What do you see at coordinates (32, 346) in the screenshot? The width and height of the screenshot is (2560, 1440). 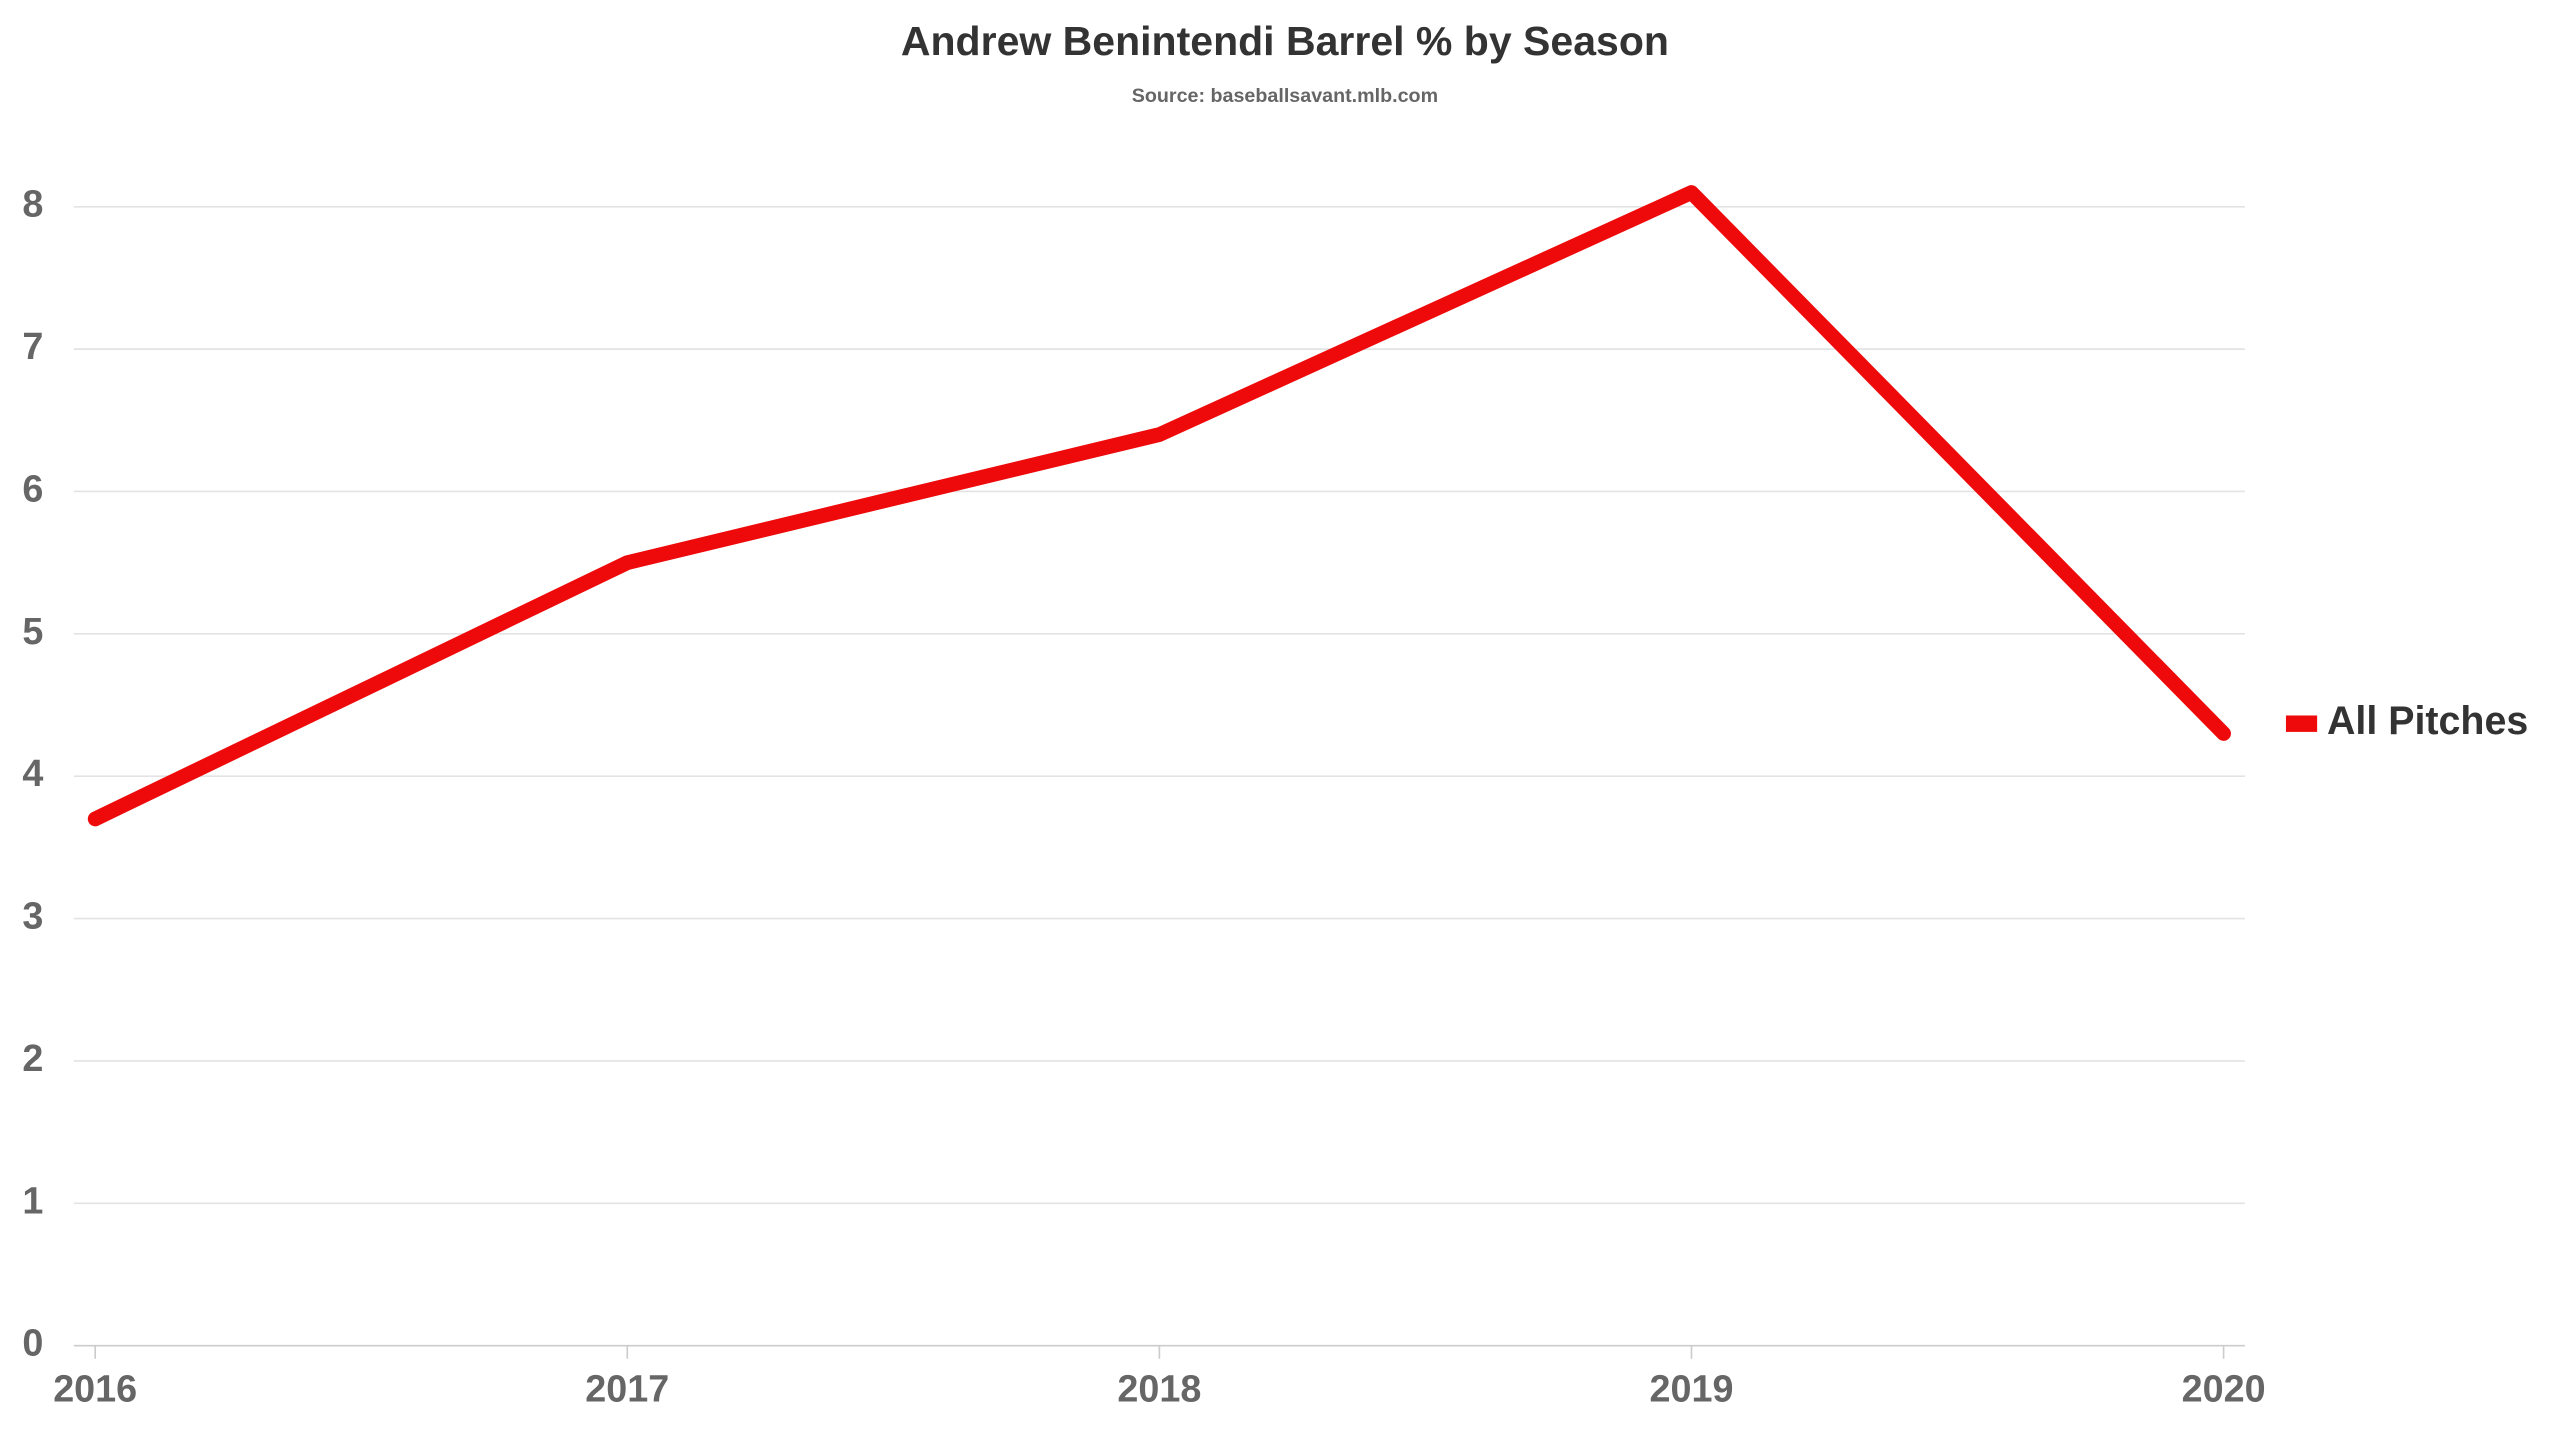 I see `y-tick-label: 7` at bounding box center [32, 346].